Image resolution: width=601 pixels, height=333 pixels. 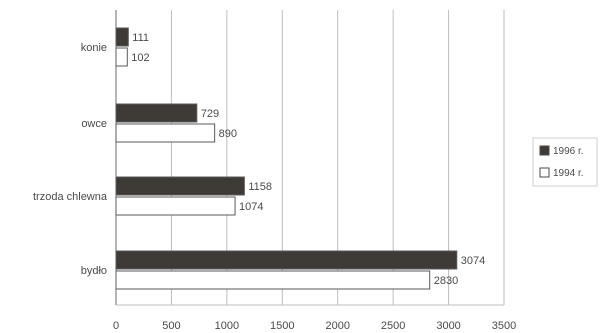 What do you see at coordinates (504, 326) in the screenshot?
I see `x-tick-label: 3500` at bounding box center [504, 326].